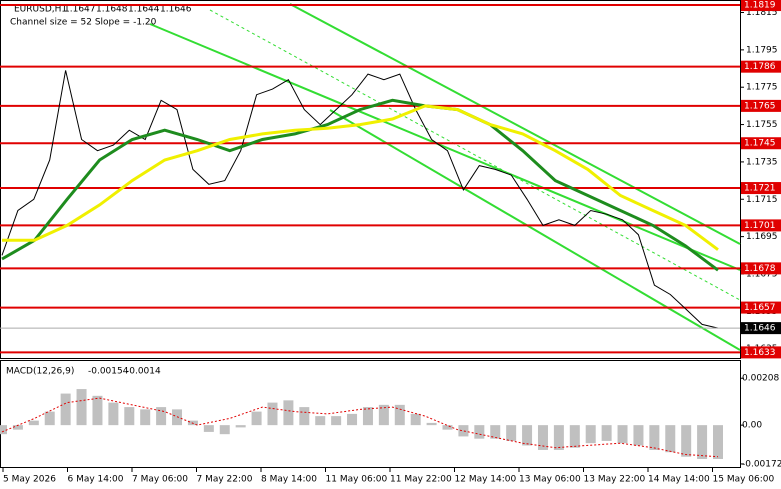 The image size is (781, 489). Describe the element at coordinates (144, 10) in the screenshot. I see `header-quote: 1.1644` at that location.